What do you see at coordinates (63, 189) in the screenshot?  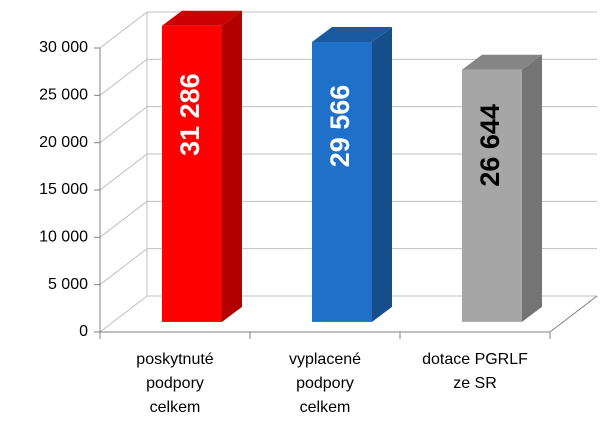 I see `y-tick-label: 15 000` at bounding box center [63, 189].